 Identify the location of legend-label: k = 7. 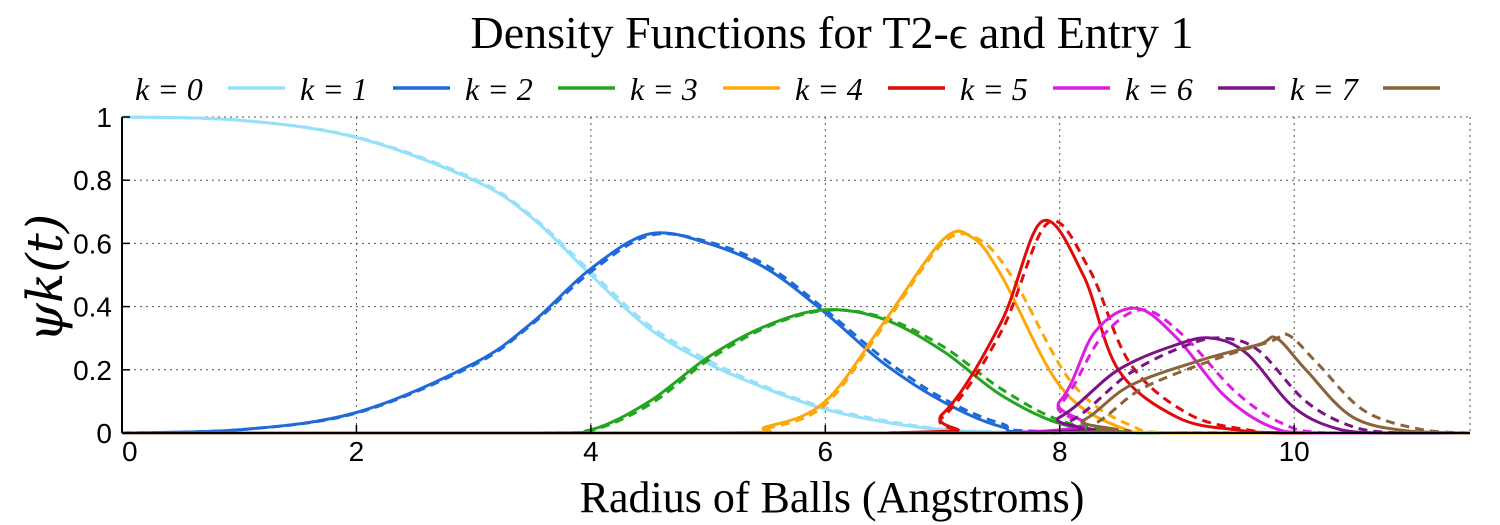
(1325, 89).